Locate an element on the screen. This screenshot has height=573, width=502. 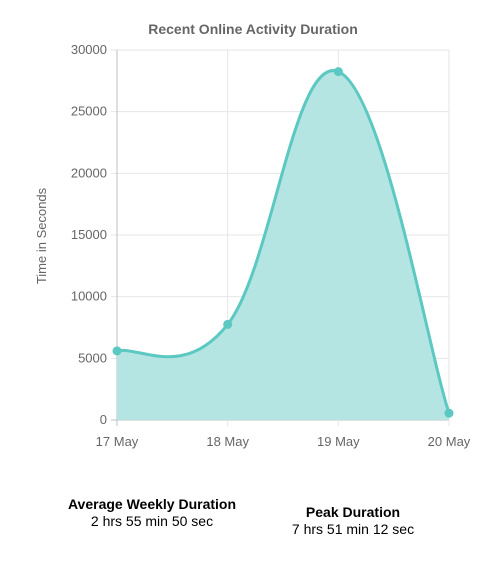
y-tick-label: 15000 is located at coordinates (89, 234).